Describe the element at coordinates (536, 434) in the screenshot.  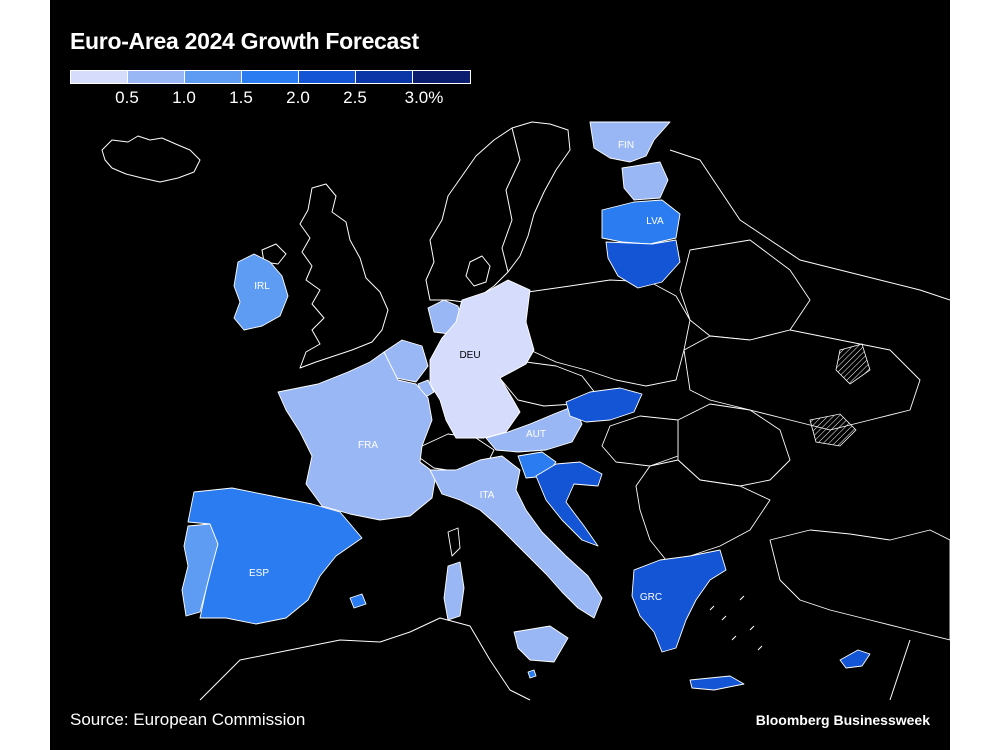
I see `label-aut: AUT` at that location.